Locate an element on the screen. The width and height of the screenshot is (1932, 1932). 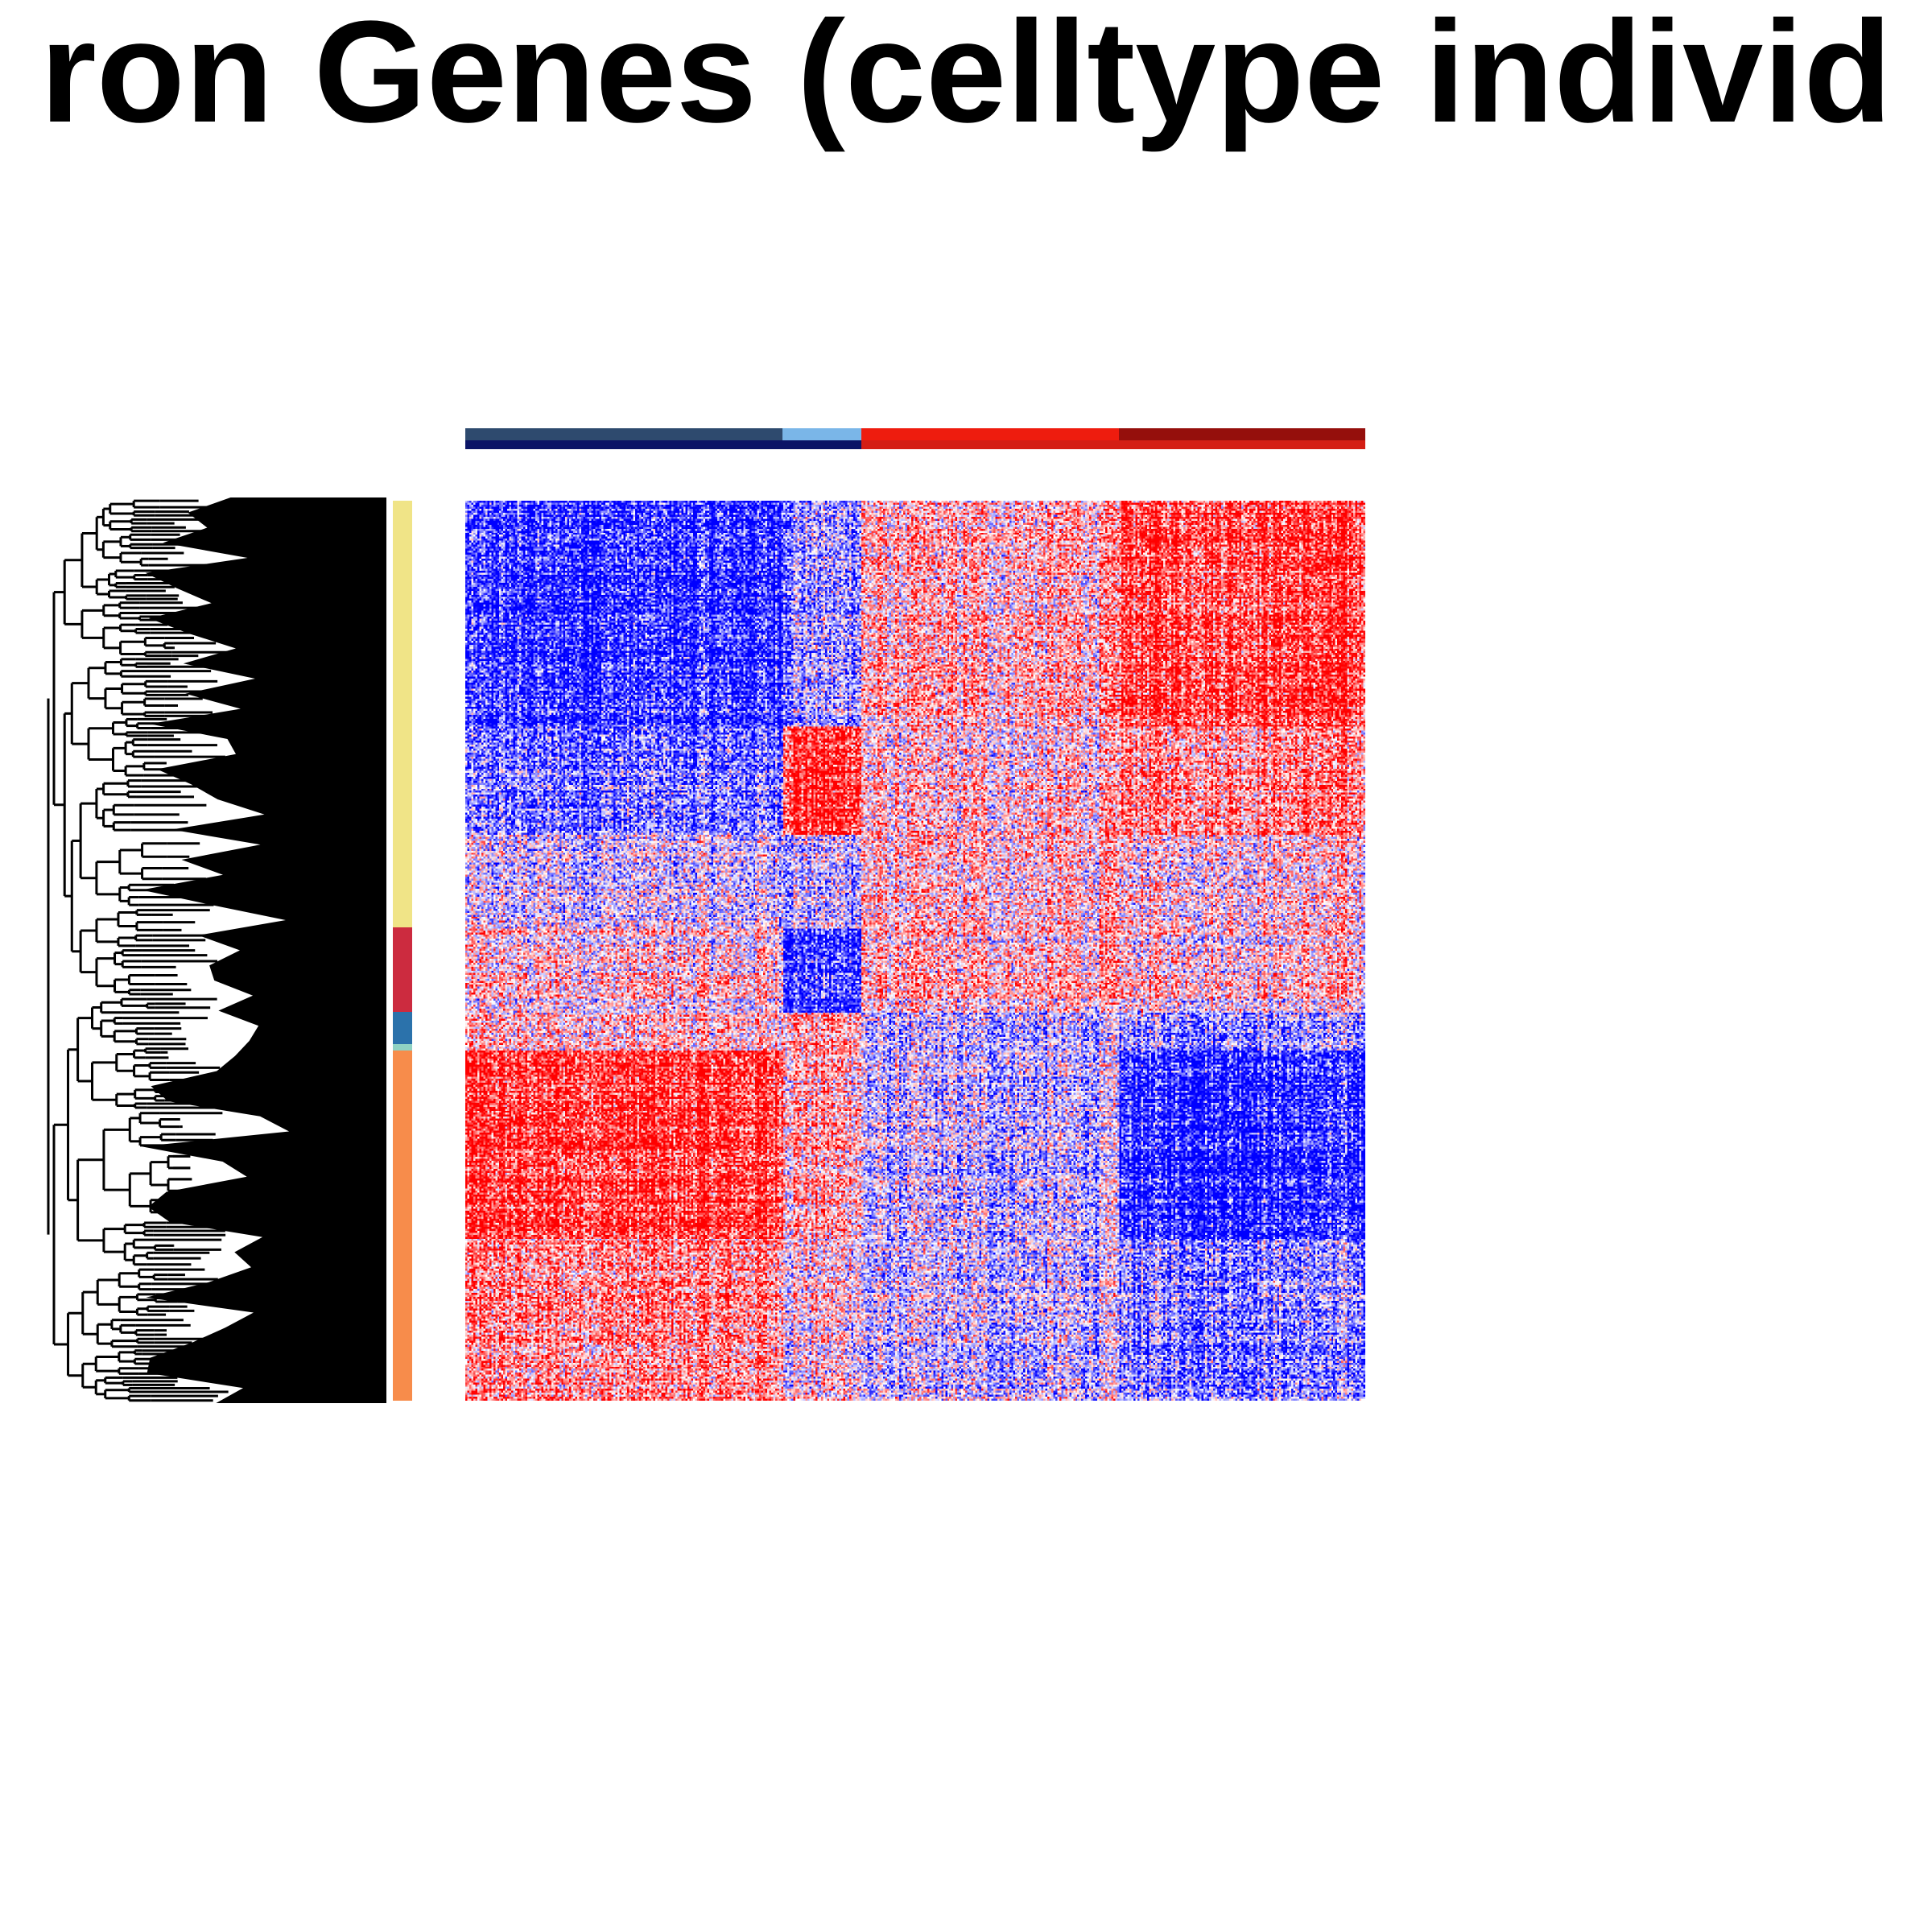
row-cluster-annotation-bar is located at coordinates (402, 951).